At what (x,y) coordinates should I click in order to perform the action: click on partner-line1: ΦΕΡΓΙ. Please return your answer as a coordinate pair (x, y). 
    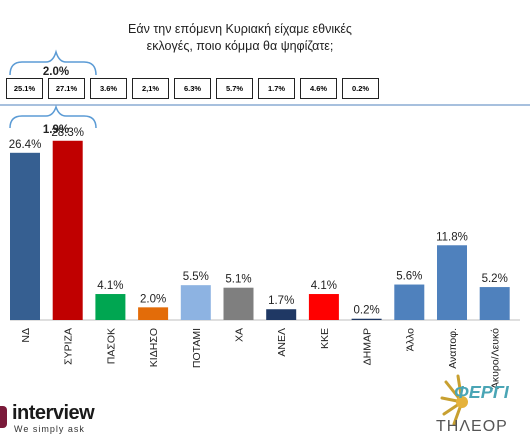
    Looking at the image, I should click on (481, 392).